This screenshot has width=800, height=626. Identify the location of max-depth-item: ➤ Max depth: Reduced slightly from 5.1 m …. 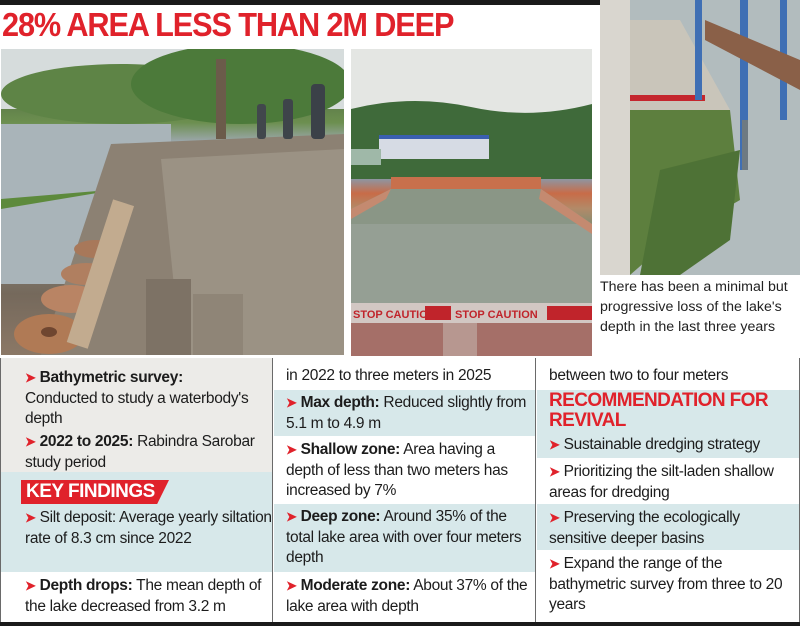
(406, 413).